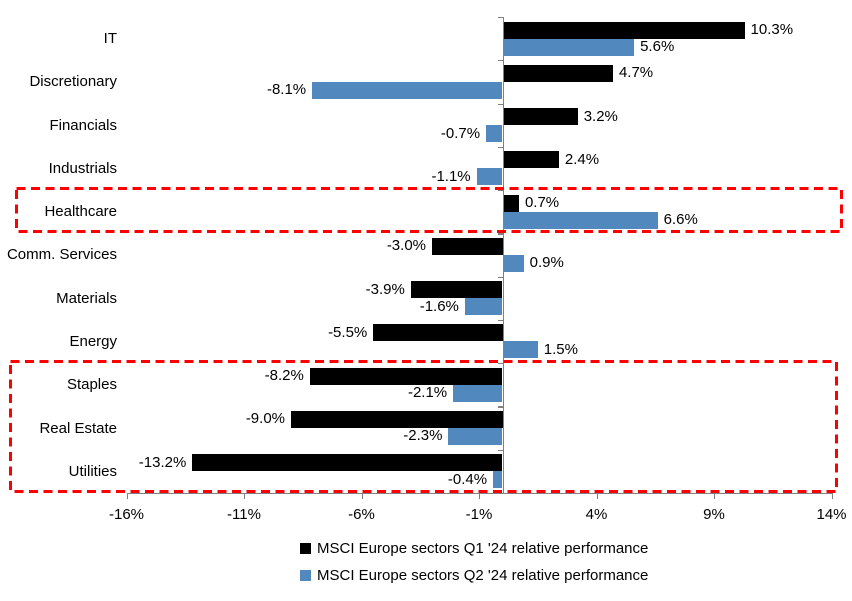  Describe the element at coordinates (93, 342) in the screenshot. I see `category-label: Energy` at that location.